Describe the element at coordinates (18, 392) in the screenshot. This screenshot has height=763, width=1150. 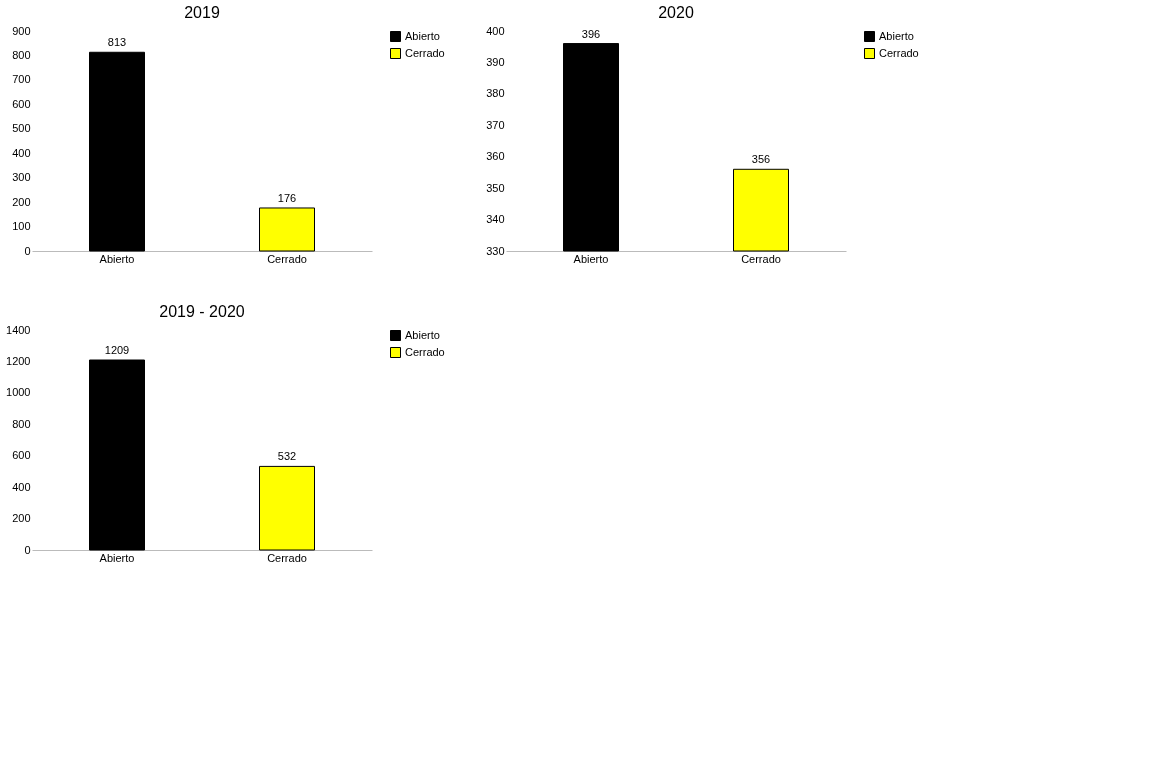
I see `y-tick-label: 1000` at that location.